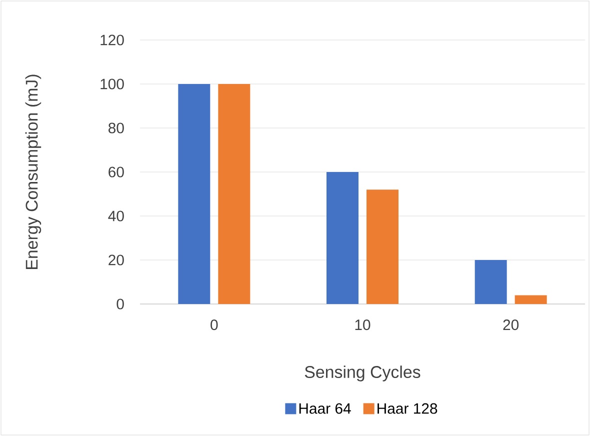 This screenshot has height=436, width=590. I want to click on y-tick-label: 40, so click(116, 216).